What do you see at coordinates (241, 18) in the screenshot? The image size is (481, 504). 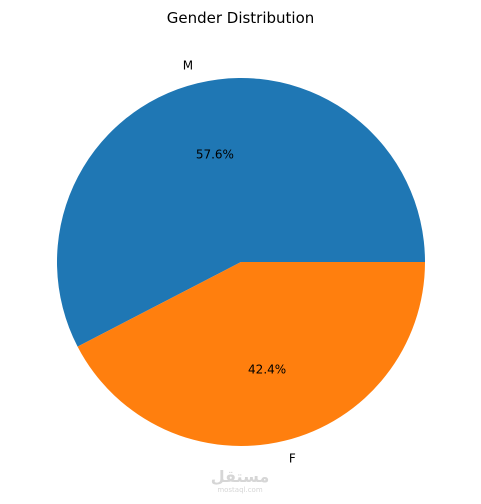 I see `chart-title: Gender Distribution` at bounding box center [241, 18].